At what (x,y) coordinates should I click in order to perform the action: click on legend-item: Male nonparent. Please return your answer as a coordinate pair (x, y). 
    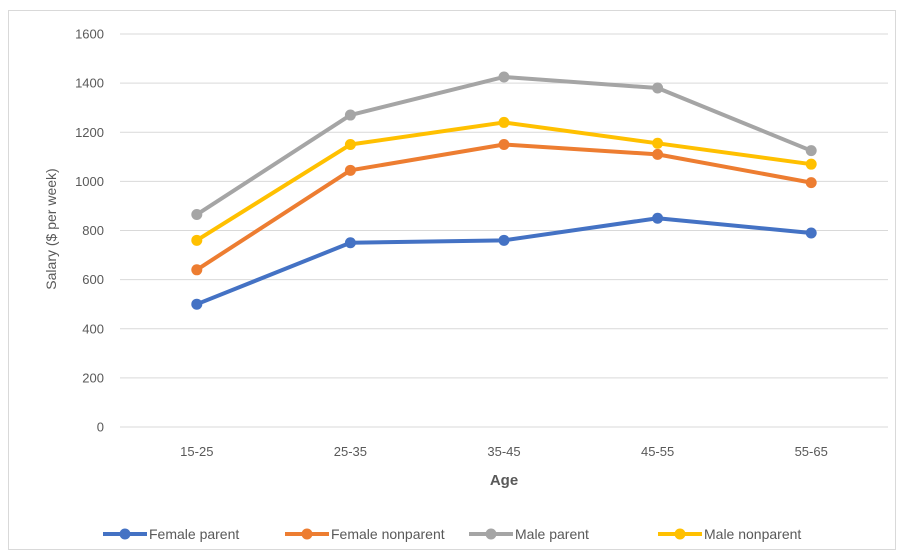
    Looking at the image, I should click on (729, 534).